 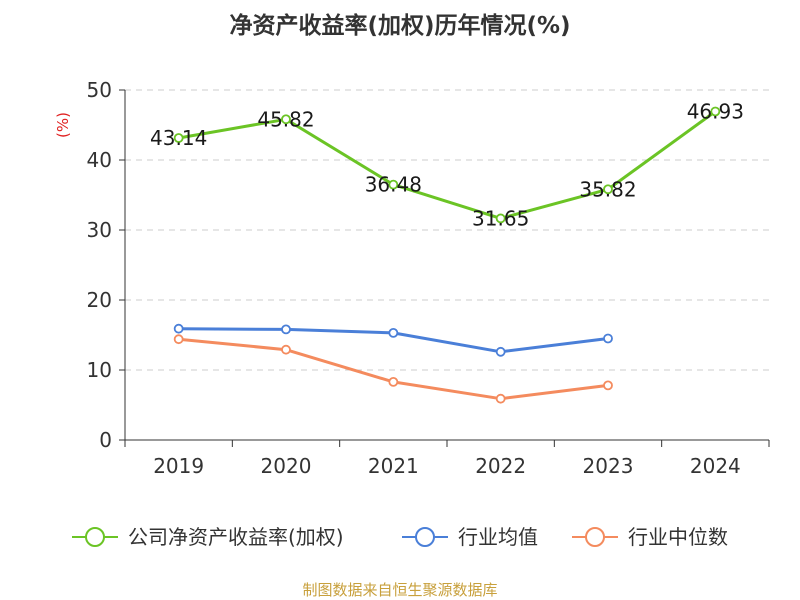 What do you see at coordinates (498, 537) in the screenshot?
I see `legend-label-1: 行业均值` at bounding box center [498, 537].